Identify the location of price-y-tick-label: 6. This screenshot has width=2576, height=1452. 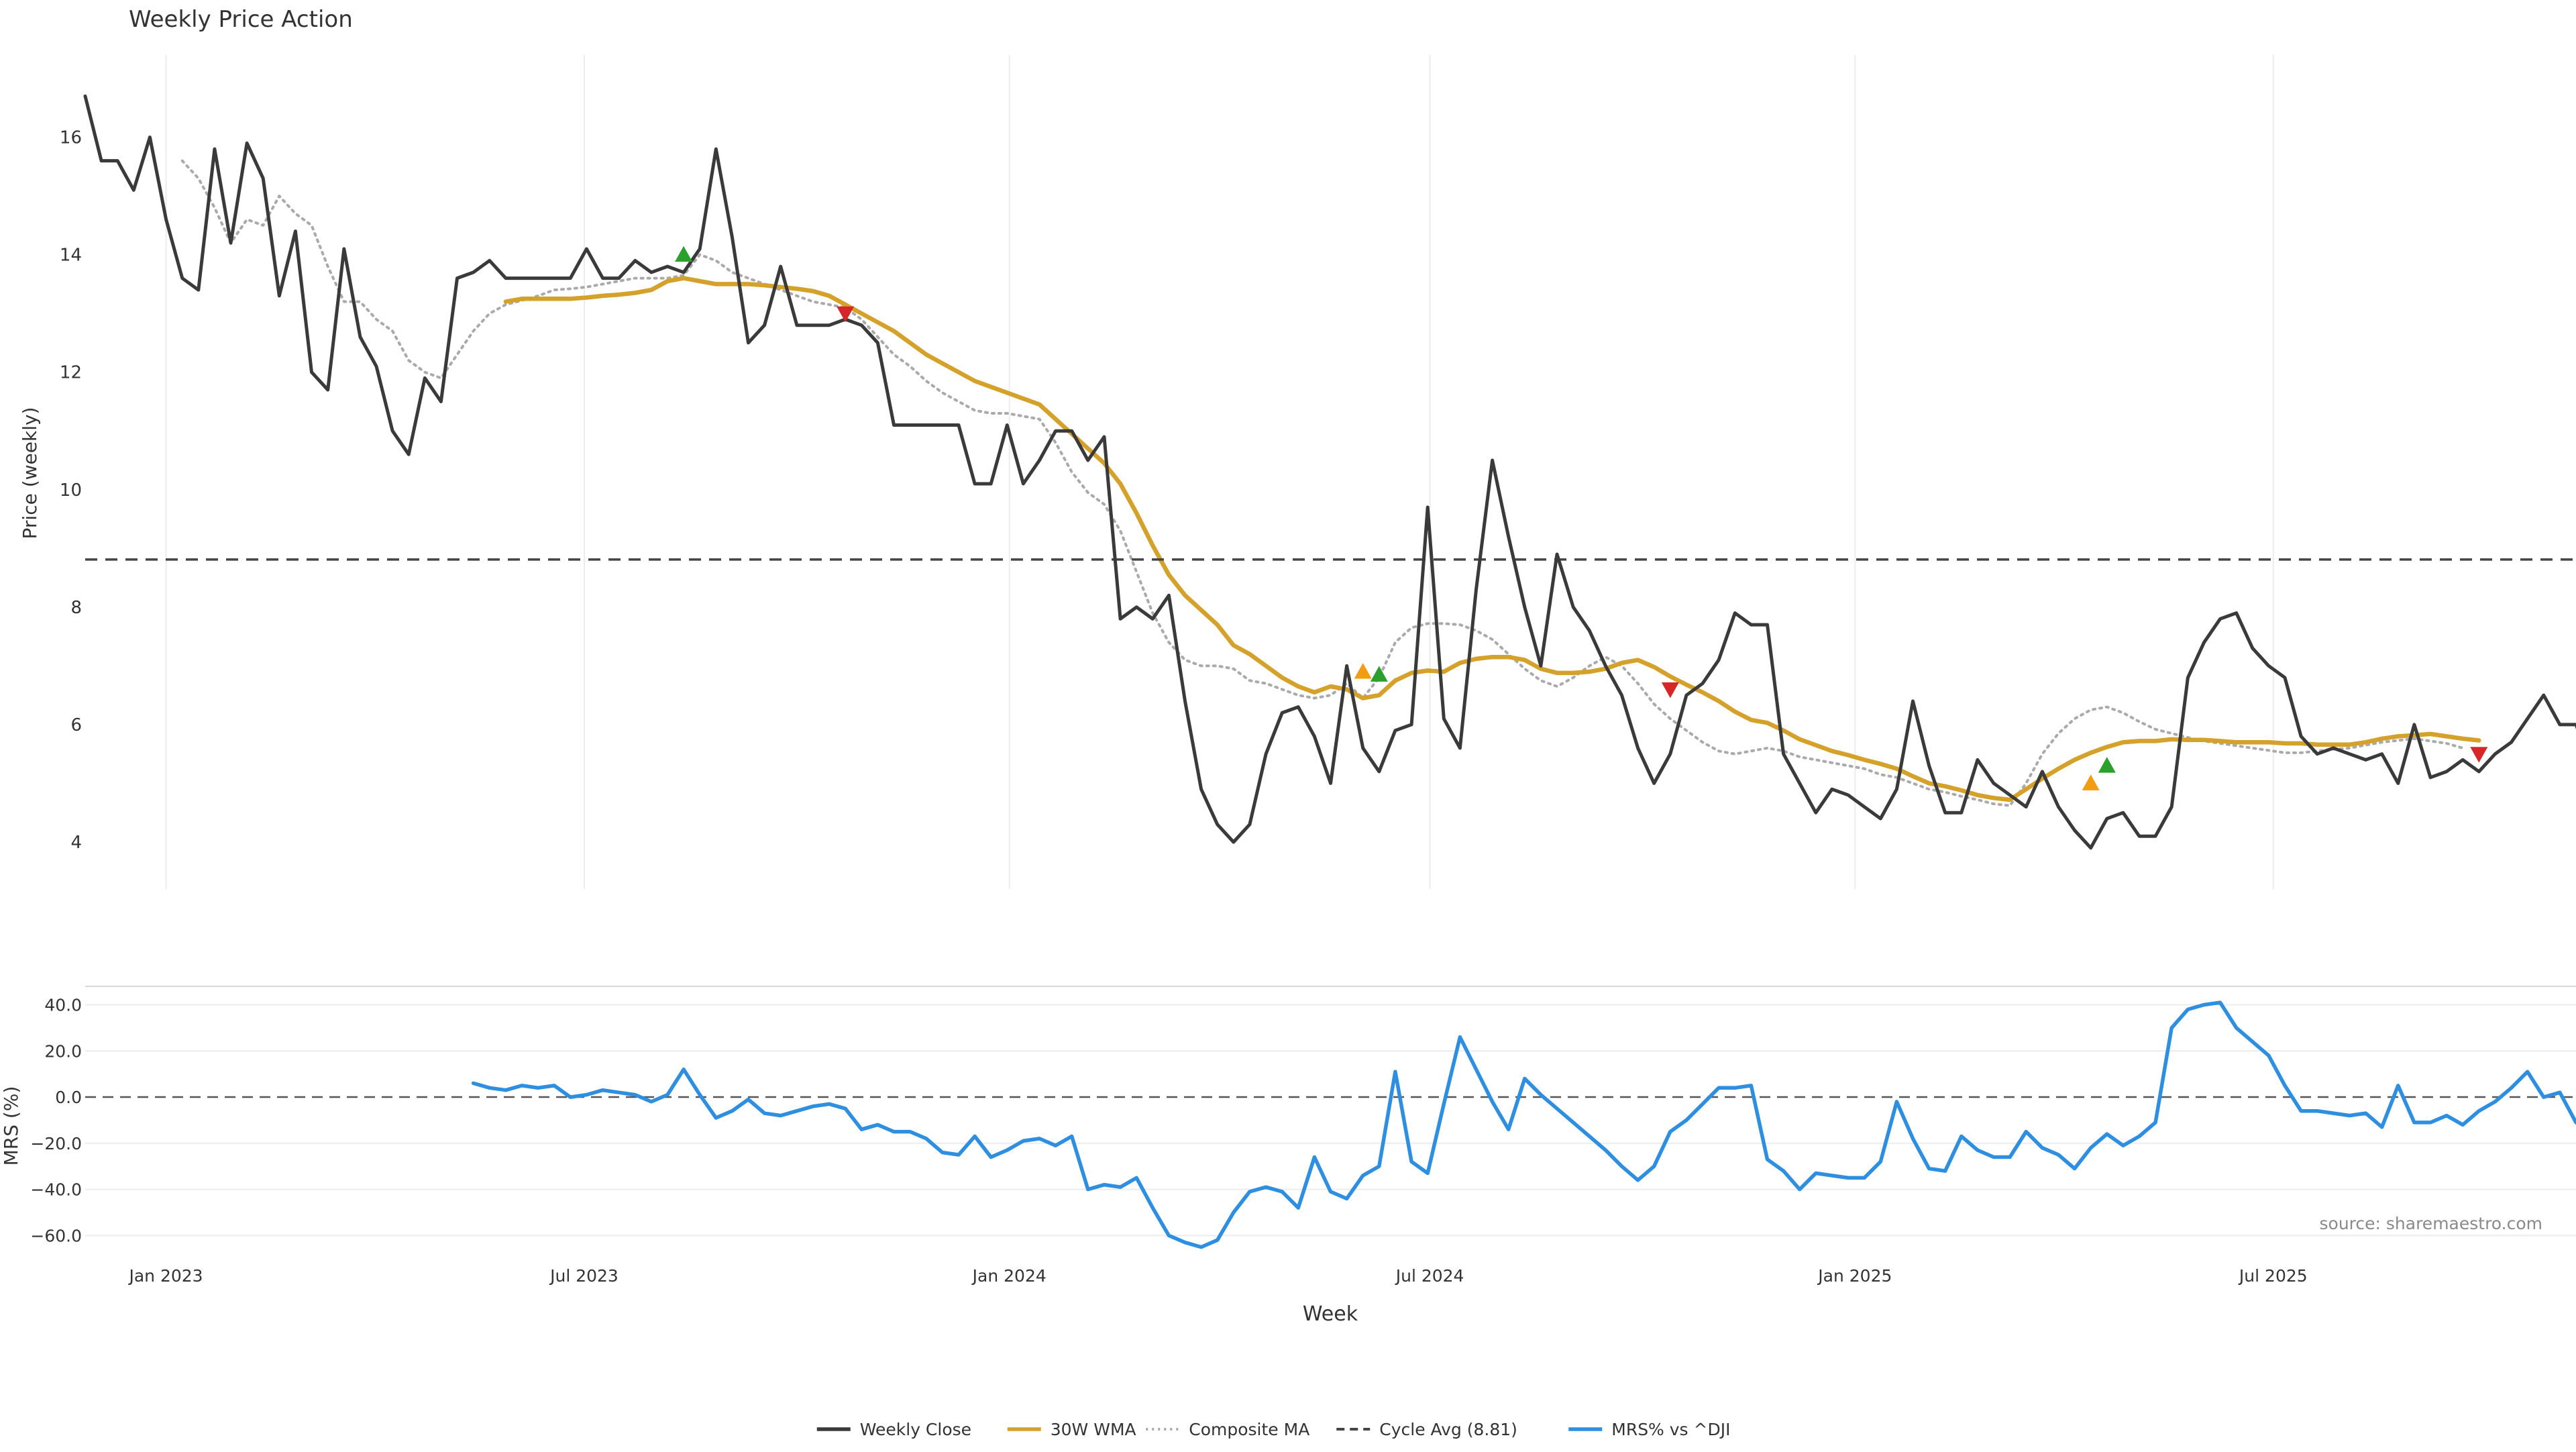
(76, 725).